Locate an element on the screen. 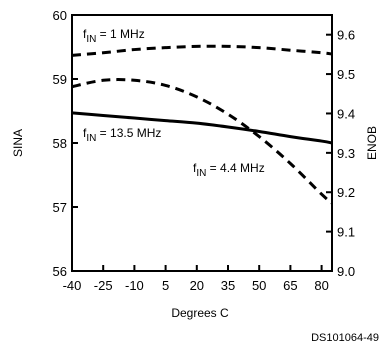 The height and width of the screenshot is (346, 385). annotation-135mhz: fIN = 13.5 MHz is located at coordinates (122, 135).